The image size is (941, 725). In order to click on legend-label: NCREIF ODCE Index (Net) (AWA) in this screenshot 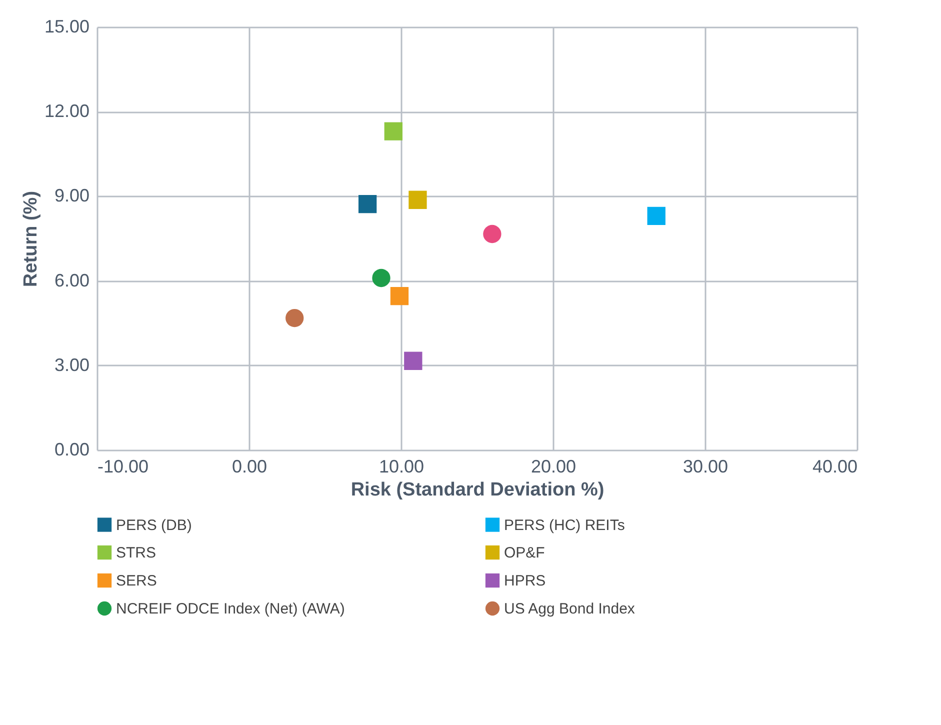, I will do `click(230, 609)`.